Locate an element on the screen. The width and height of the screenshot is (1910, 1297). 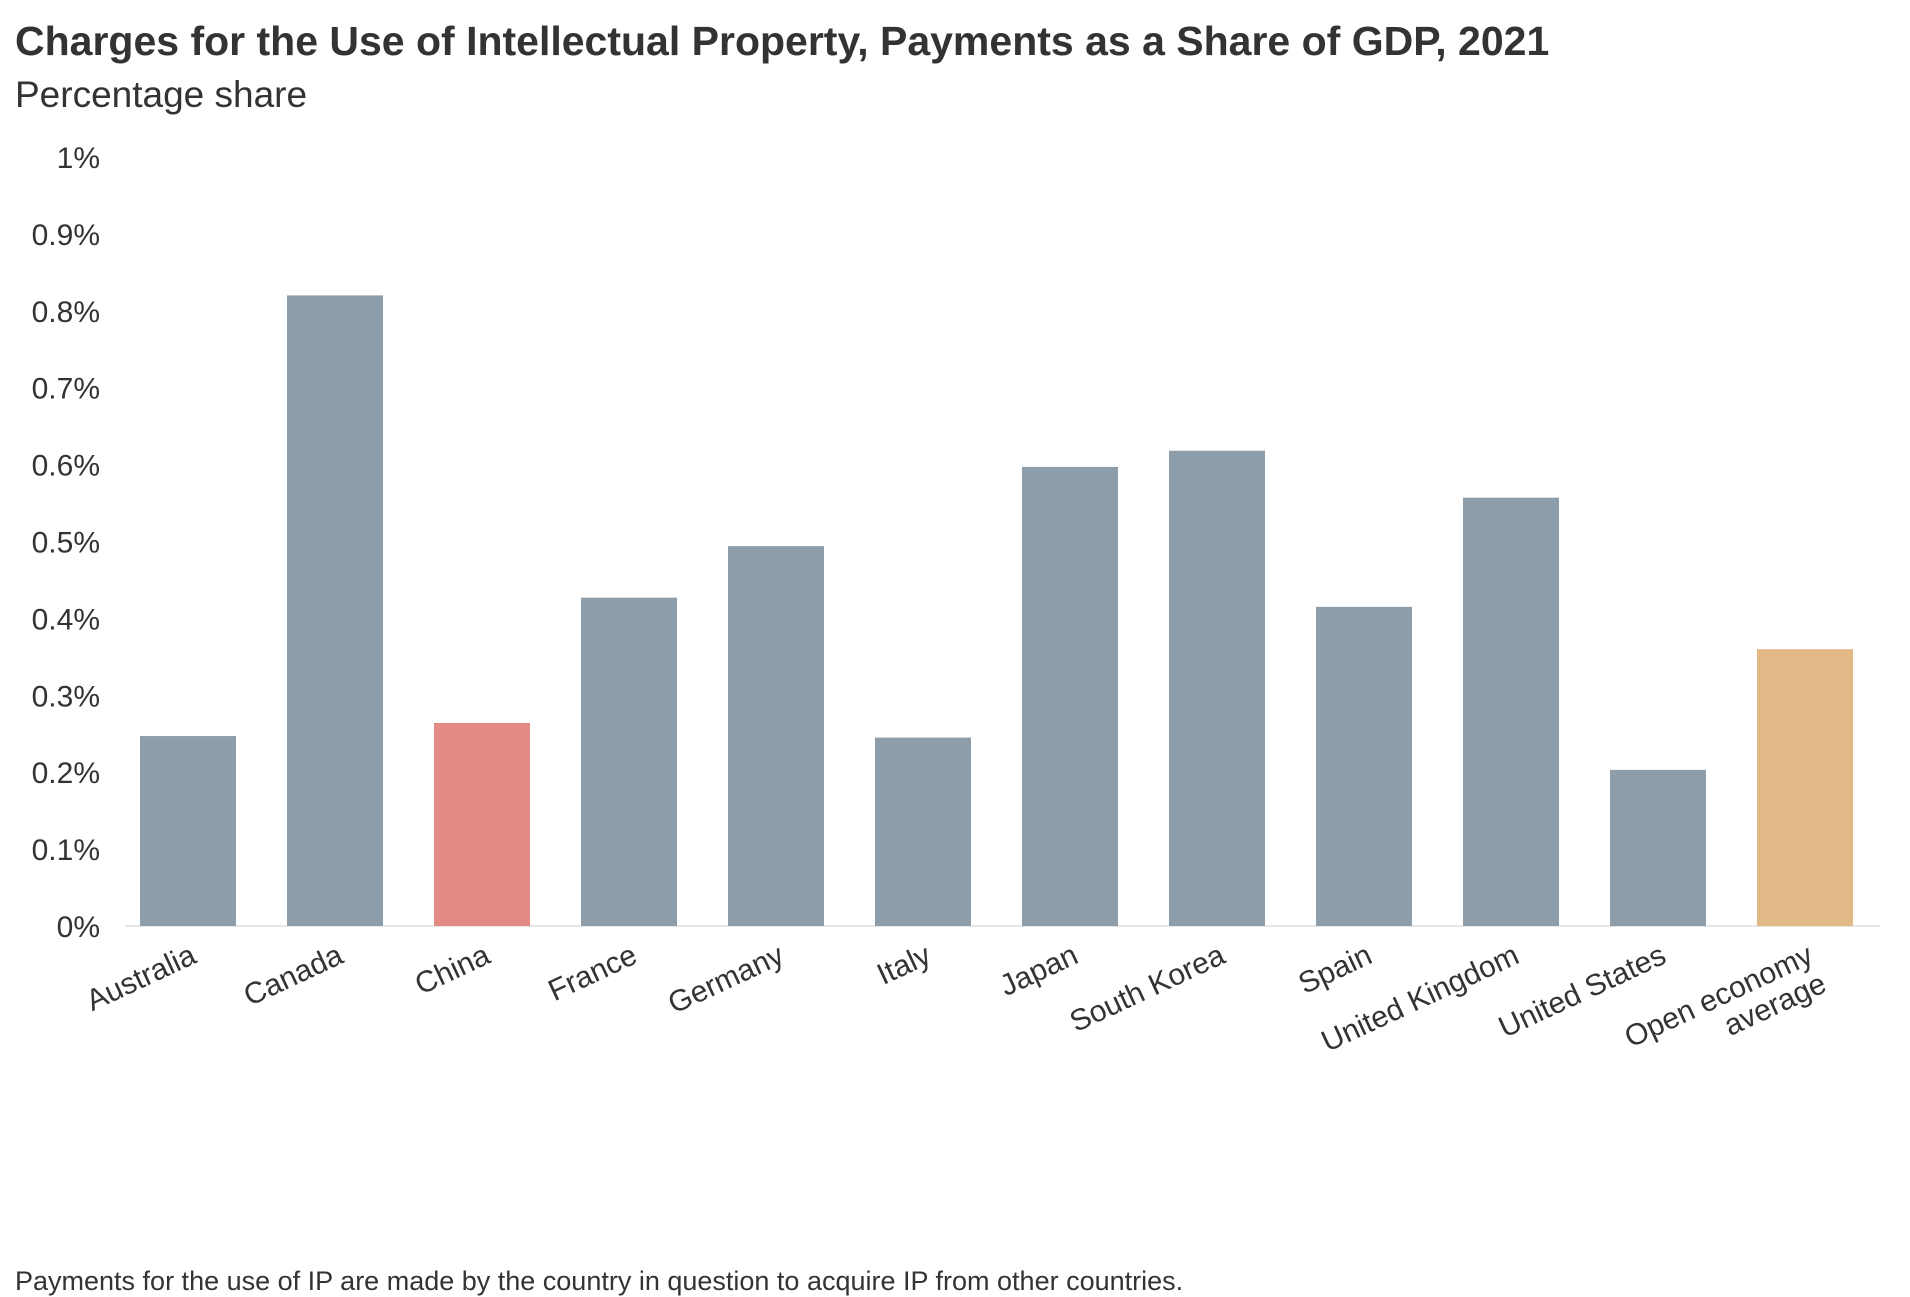
x-tick-label-line: Canada is located at coordinates (293, 975).